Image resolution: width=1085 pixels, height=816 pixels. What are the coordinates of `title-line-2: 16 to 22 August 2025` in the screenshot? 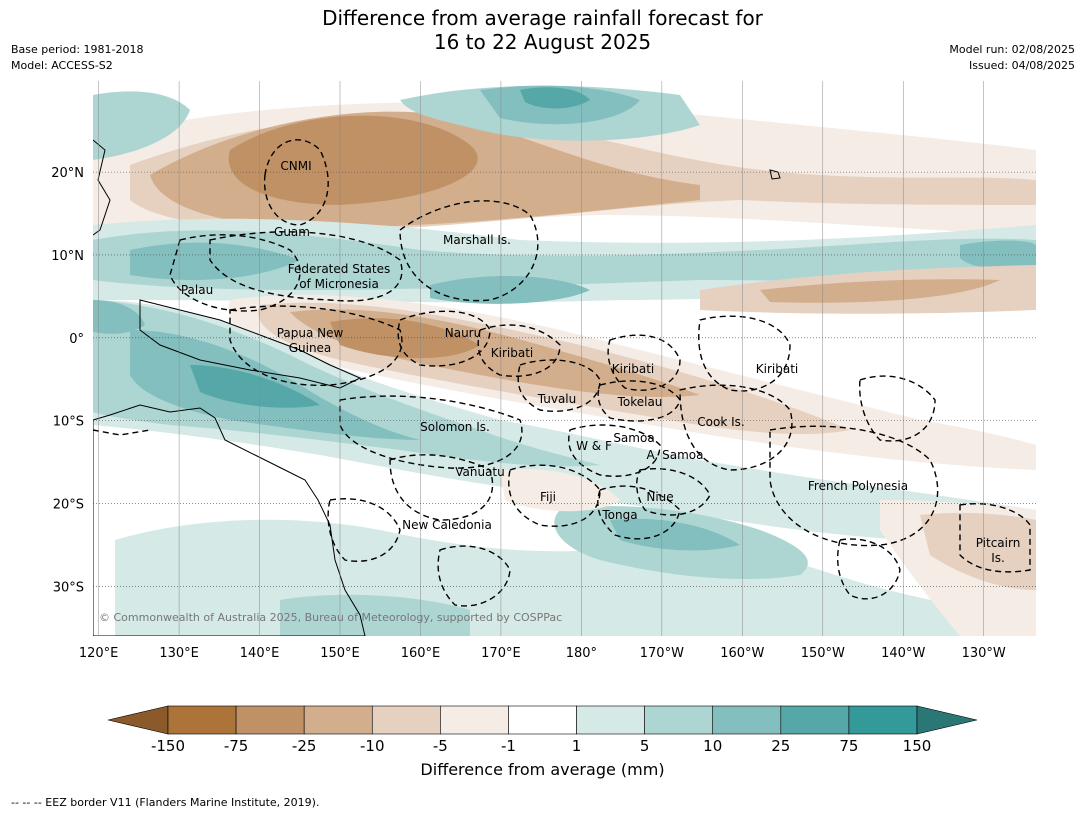 It's located at (542, 42).